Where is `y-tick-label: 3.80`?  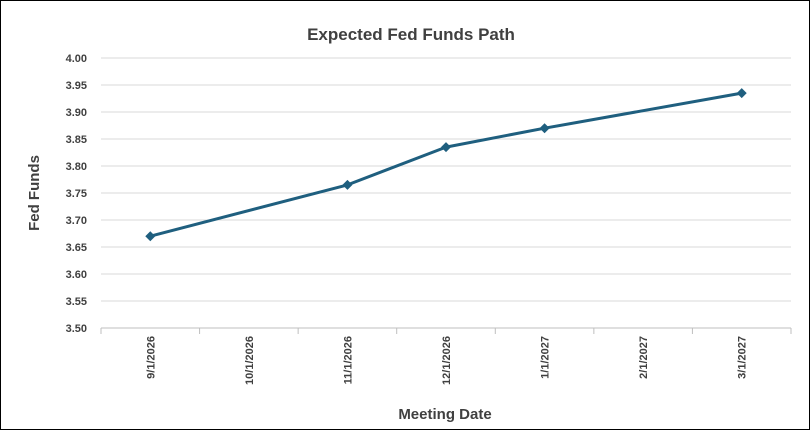
y-tick-label: 3.80 is located at coordinates (76, 167).